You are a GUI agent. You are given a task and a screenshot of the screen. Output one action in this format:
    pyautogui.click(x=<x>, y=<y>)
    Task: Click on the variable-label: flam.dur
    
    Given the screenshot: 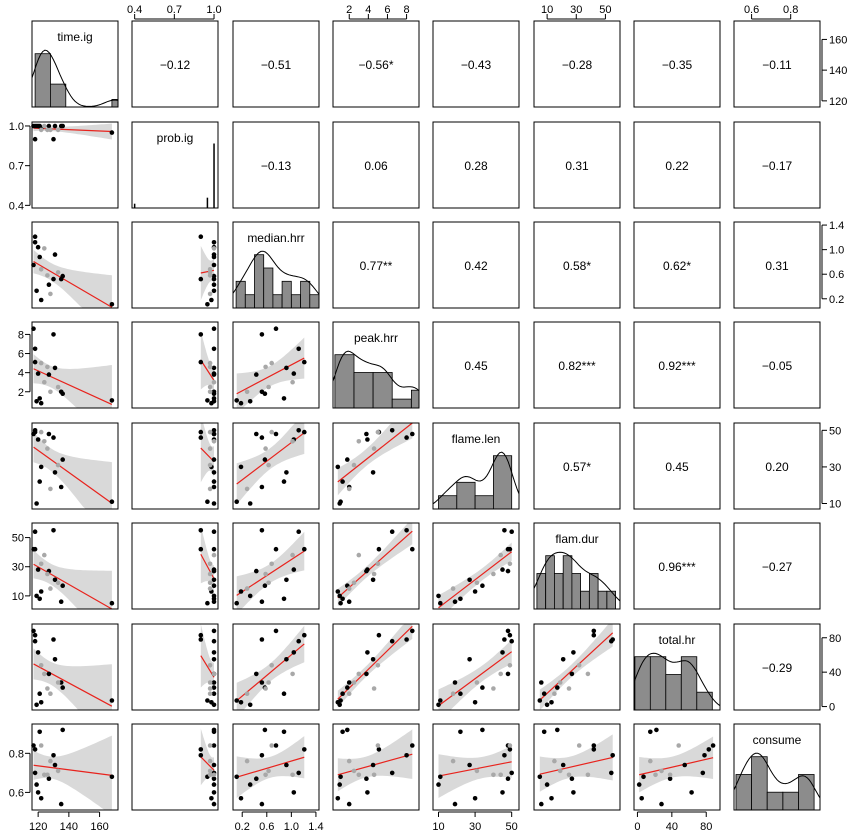 What is the action you would take?
    pyautogui.click(x=576, y=539)
    